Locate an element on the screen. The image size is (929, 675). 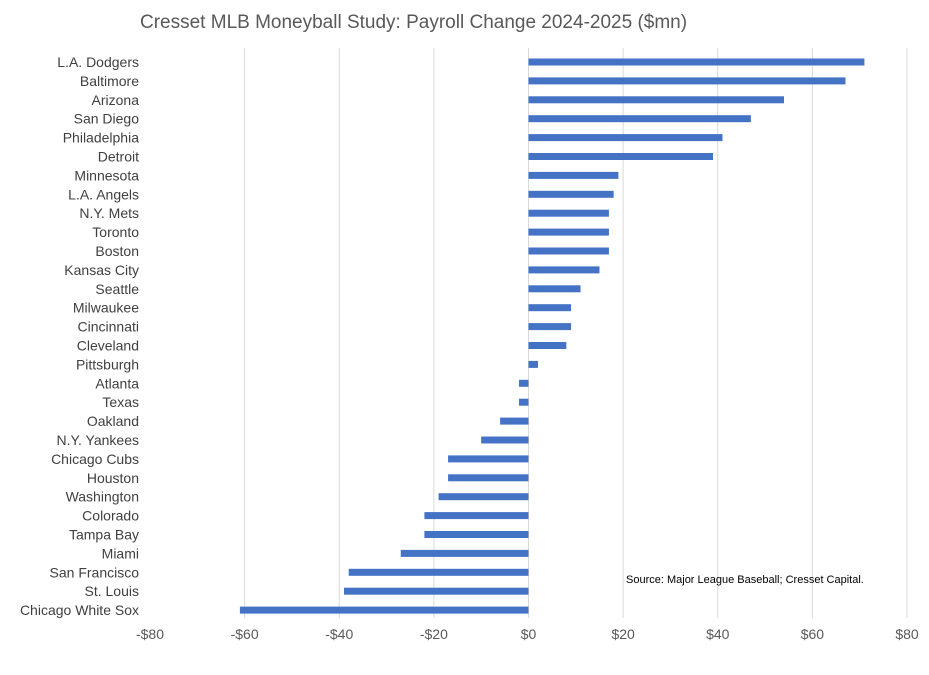
x-tick-label: -$80 is located at coordinates (150, 634).